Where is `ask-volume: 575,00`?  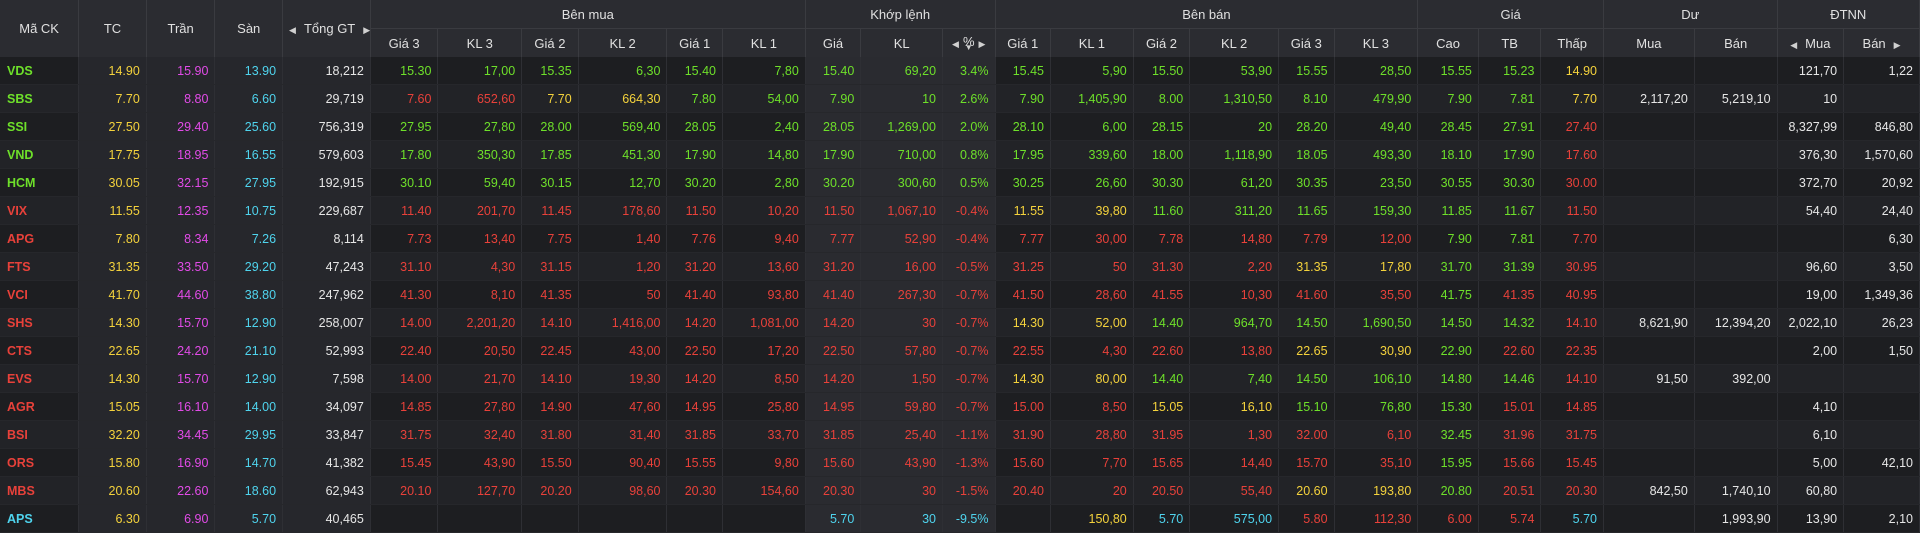
ask-volume: 575,00 is located at coordinates (1234, 518).